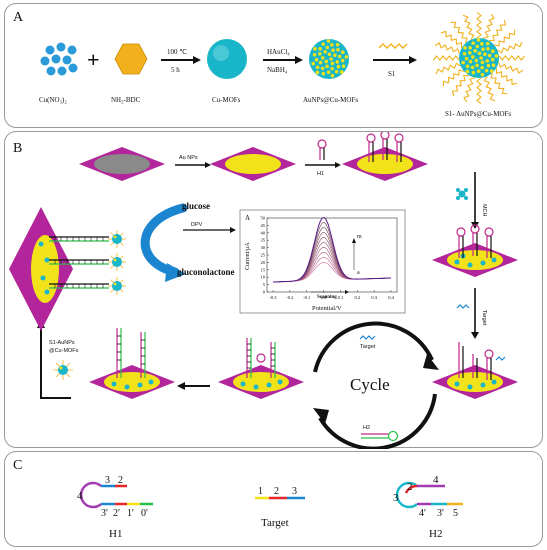  Describe the element at coordinates (116, 513) in the screenshot. I see `h1-bottom-2: 2'` at that location.